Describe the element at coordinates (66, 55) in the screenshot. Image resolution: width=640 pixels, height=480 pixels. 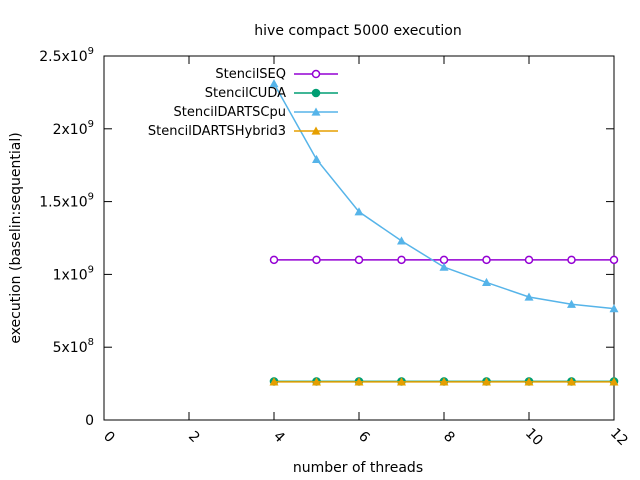
I see `y-tick-label: 2.5x109` at that location.